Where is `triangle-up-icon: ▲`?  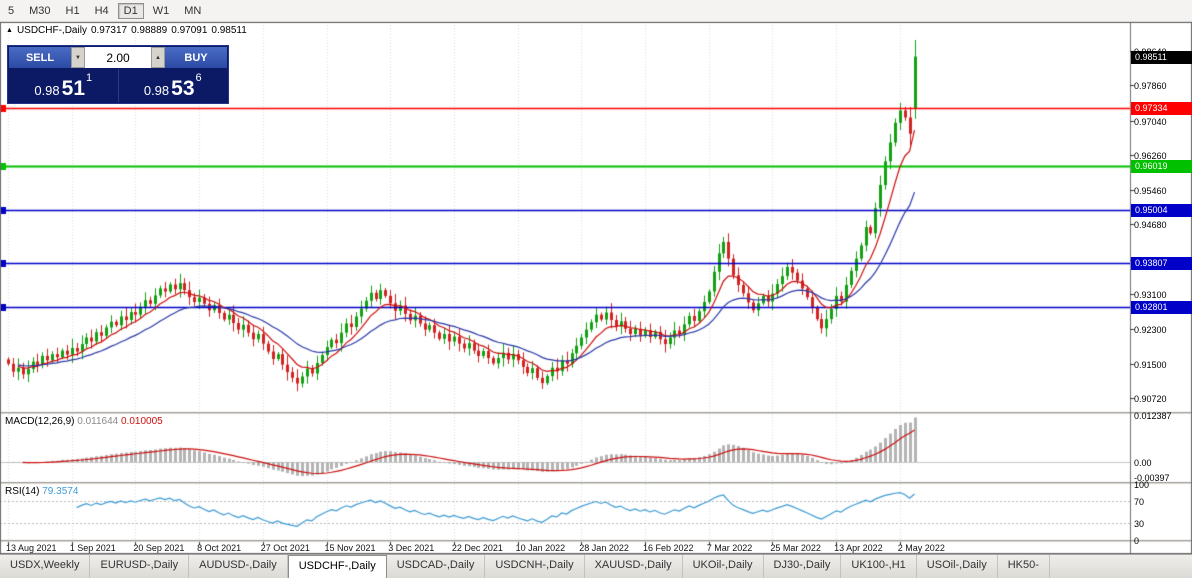 triangle-up-icon: ▲ is located at coordinates (158, 57).